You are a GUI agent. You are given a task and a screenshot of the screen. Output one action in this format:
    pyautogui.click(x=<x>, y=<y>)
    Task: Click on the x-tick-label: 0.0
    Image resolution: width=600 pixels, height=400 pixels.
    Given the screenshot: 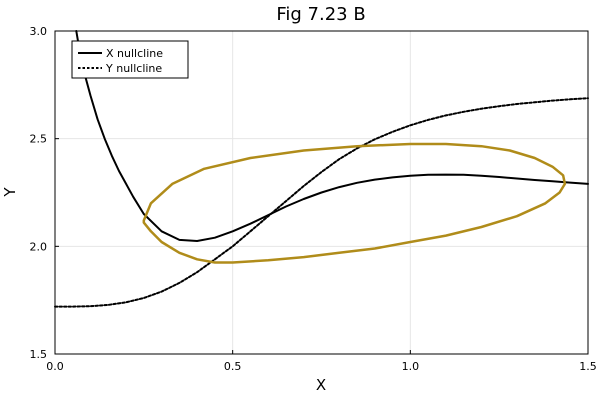 What is the action you would take?
    pyautogui.click(x=55, y=366)
    